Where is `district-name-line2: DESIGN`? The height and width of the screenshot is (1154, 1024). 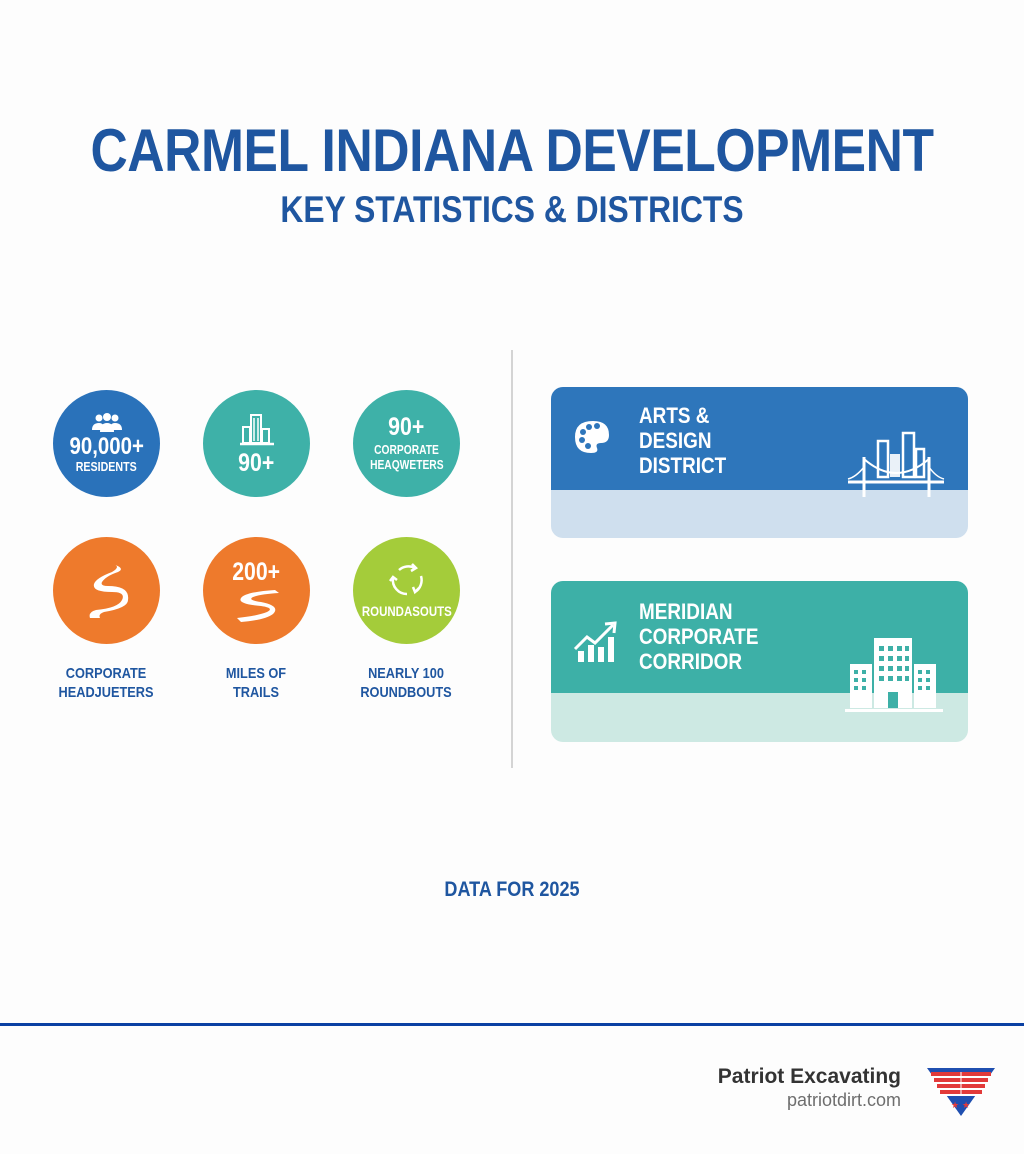 district-name-line2: DESIGN is located at coordinates (675, 440).